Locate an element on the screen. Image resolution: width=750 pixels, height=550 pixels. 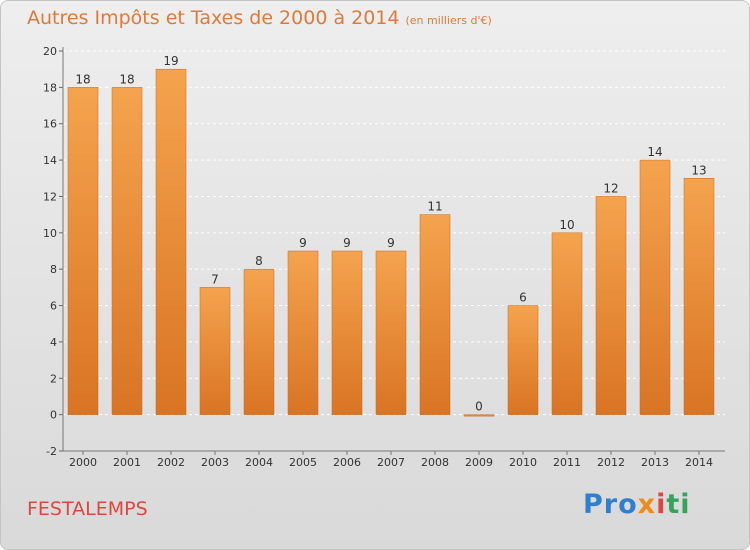
data-label: 19 is located at coordinates (170, 61).